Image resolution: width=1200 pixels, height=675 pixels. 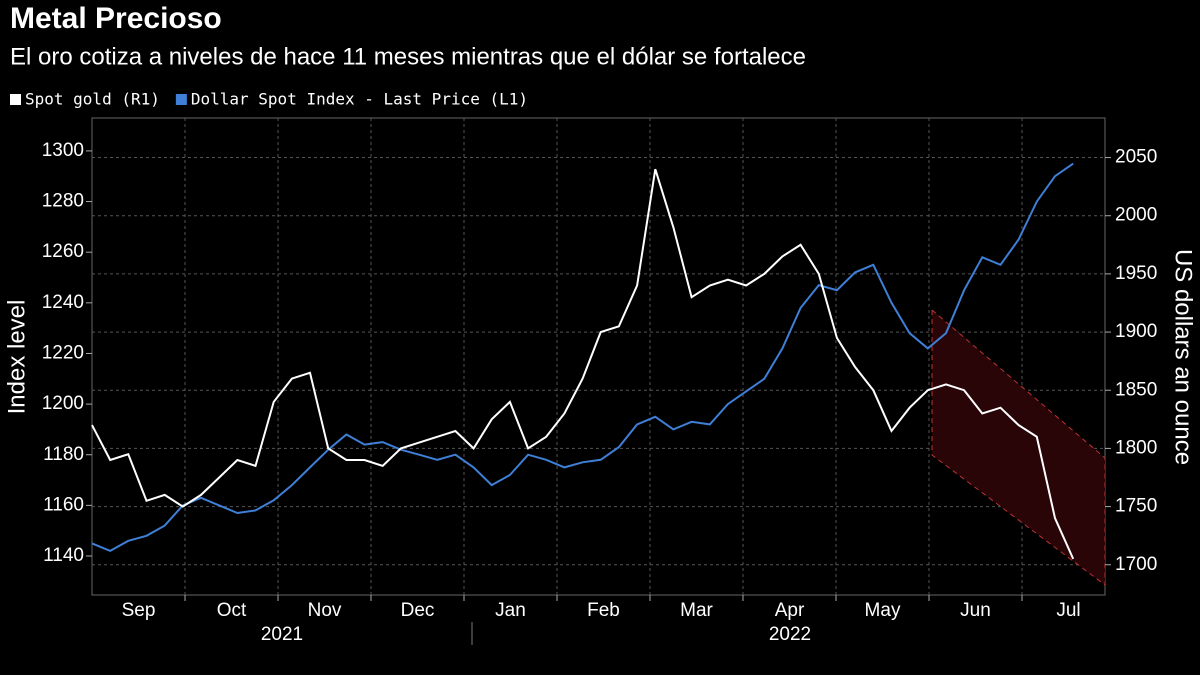 I want to click on y-tick-label: 1280, so click(x=63, y=201).